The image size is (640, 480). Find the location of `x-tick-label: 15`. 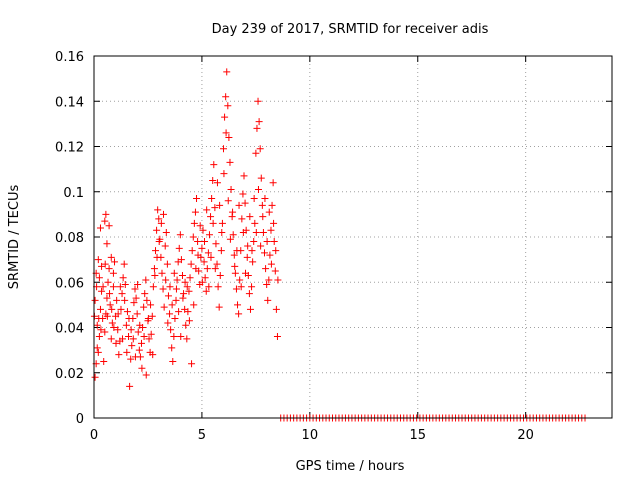

x-tick-label: 15 is located at coordinates (417, 435).